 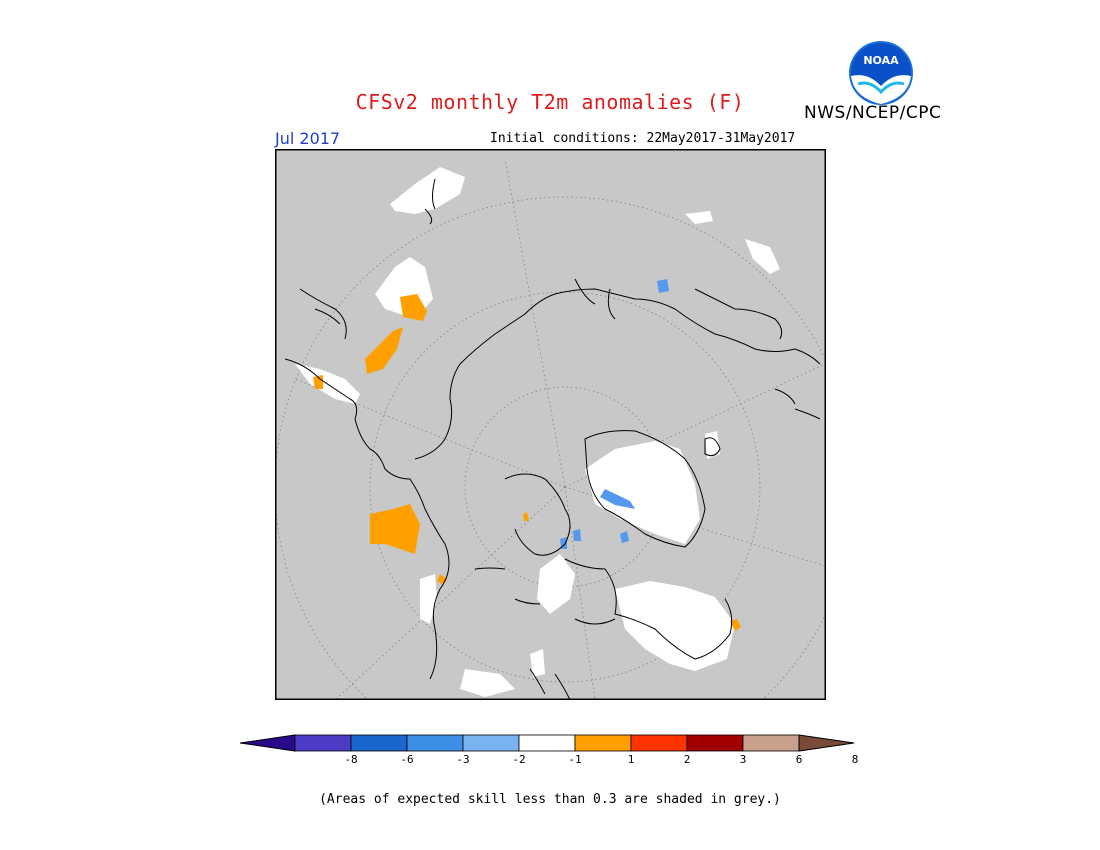 I want to click on noaa-logo-icon: NOAA, so click(x=881, y=73).